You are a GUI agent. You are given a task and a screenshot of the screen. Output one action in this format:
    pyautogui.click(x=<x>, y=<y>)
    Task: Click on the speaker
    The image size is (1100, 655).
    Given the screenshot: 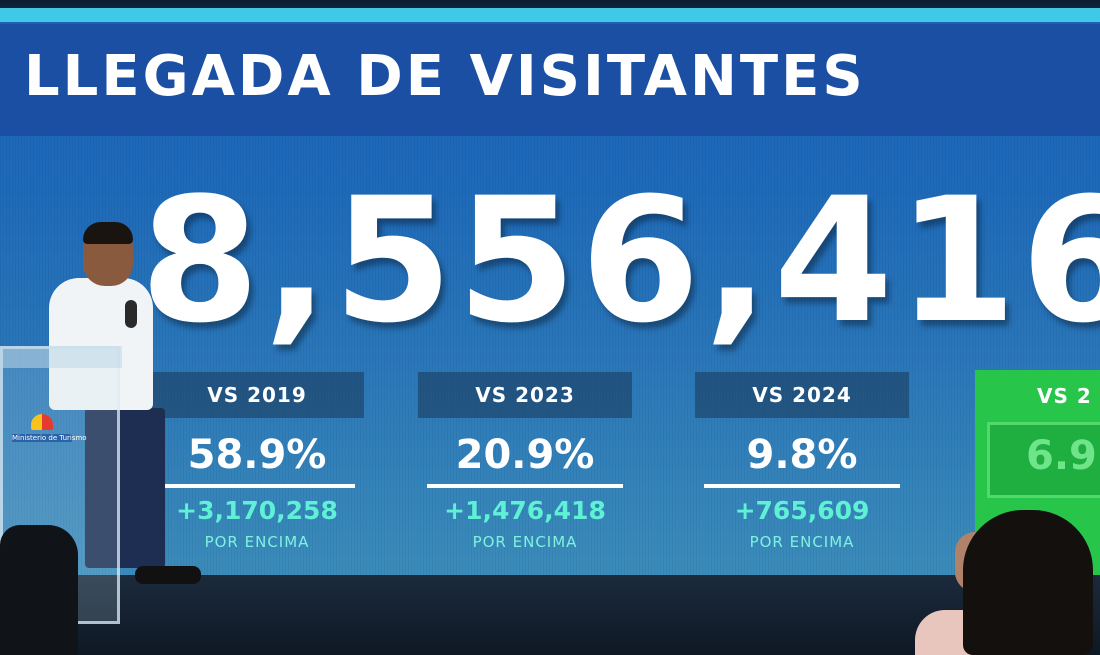 What is the action you would take?
    pyautogui.click(x=127, y=407)
    